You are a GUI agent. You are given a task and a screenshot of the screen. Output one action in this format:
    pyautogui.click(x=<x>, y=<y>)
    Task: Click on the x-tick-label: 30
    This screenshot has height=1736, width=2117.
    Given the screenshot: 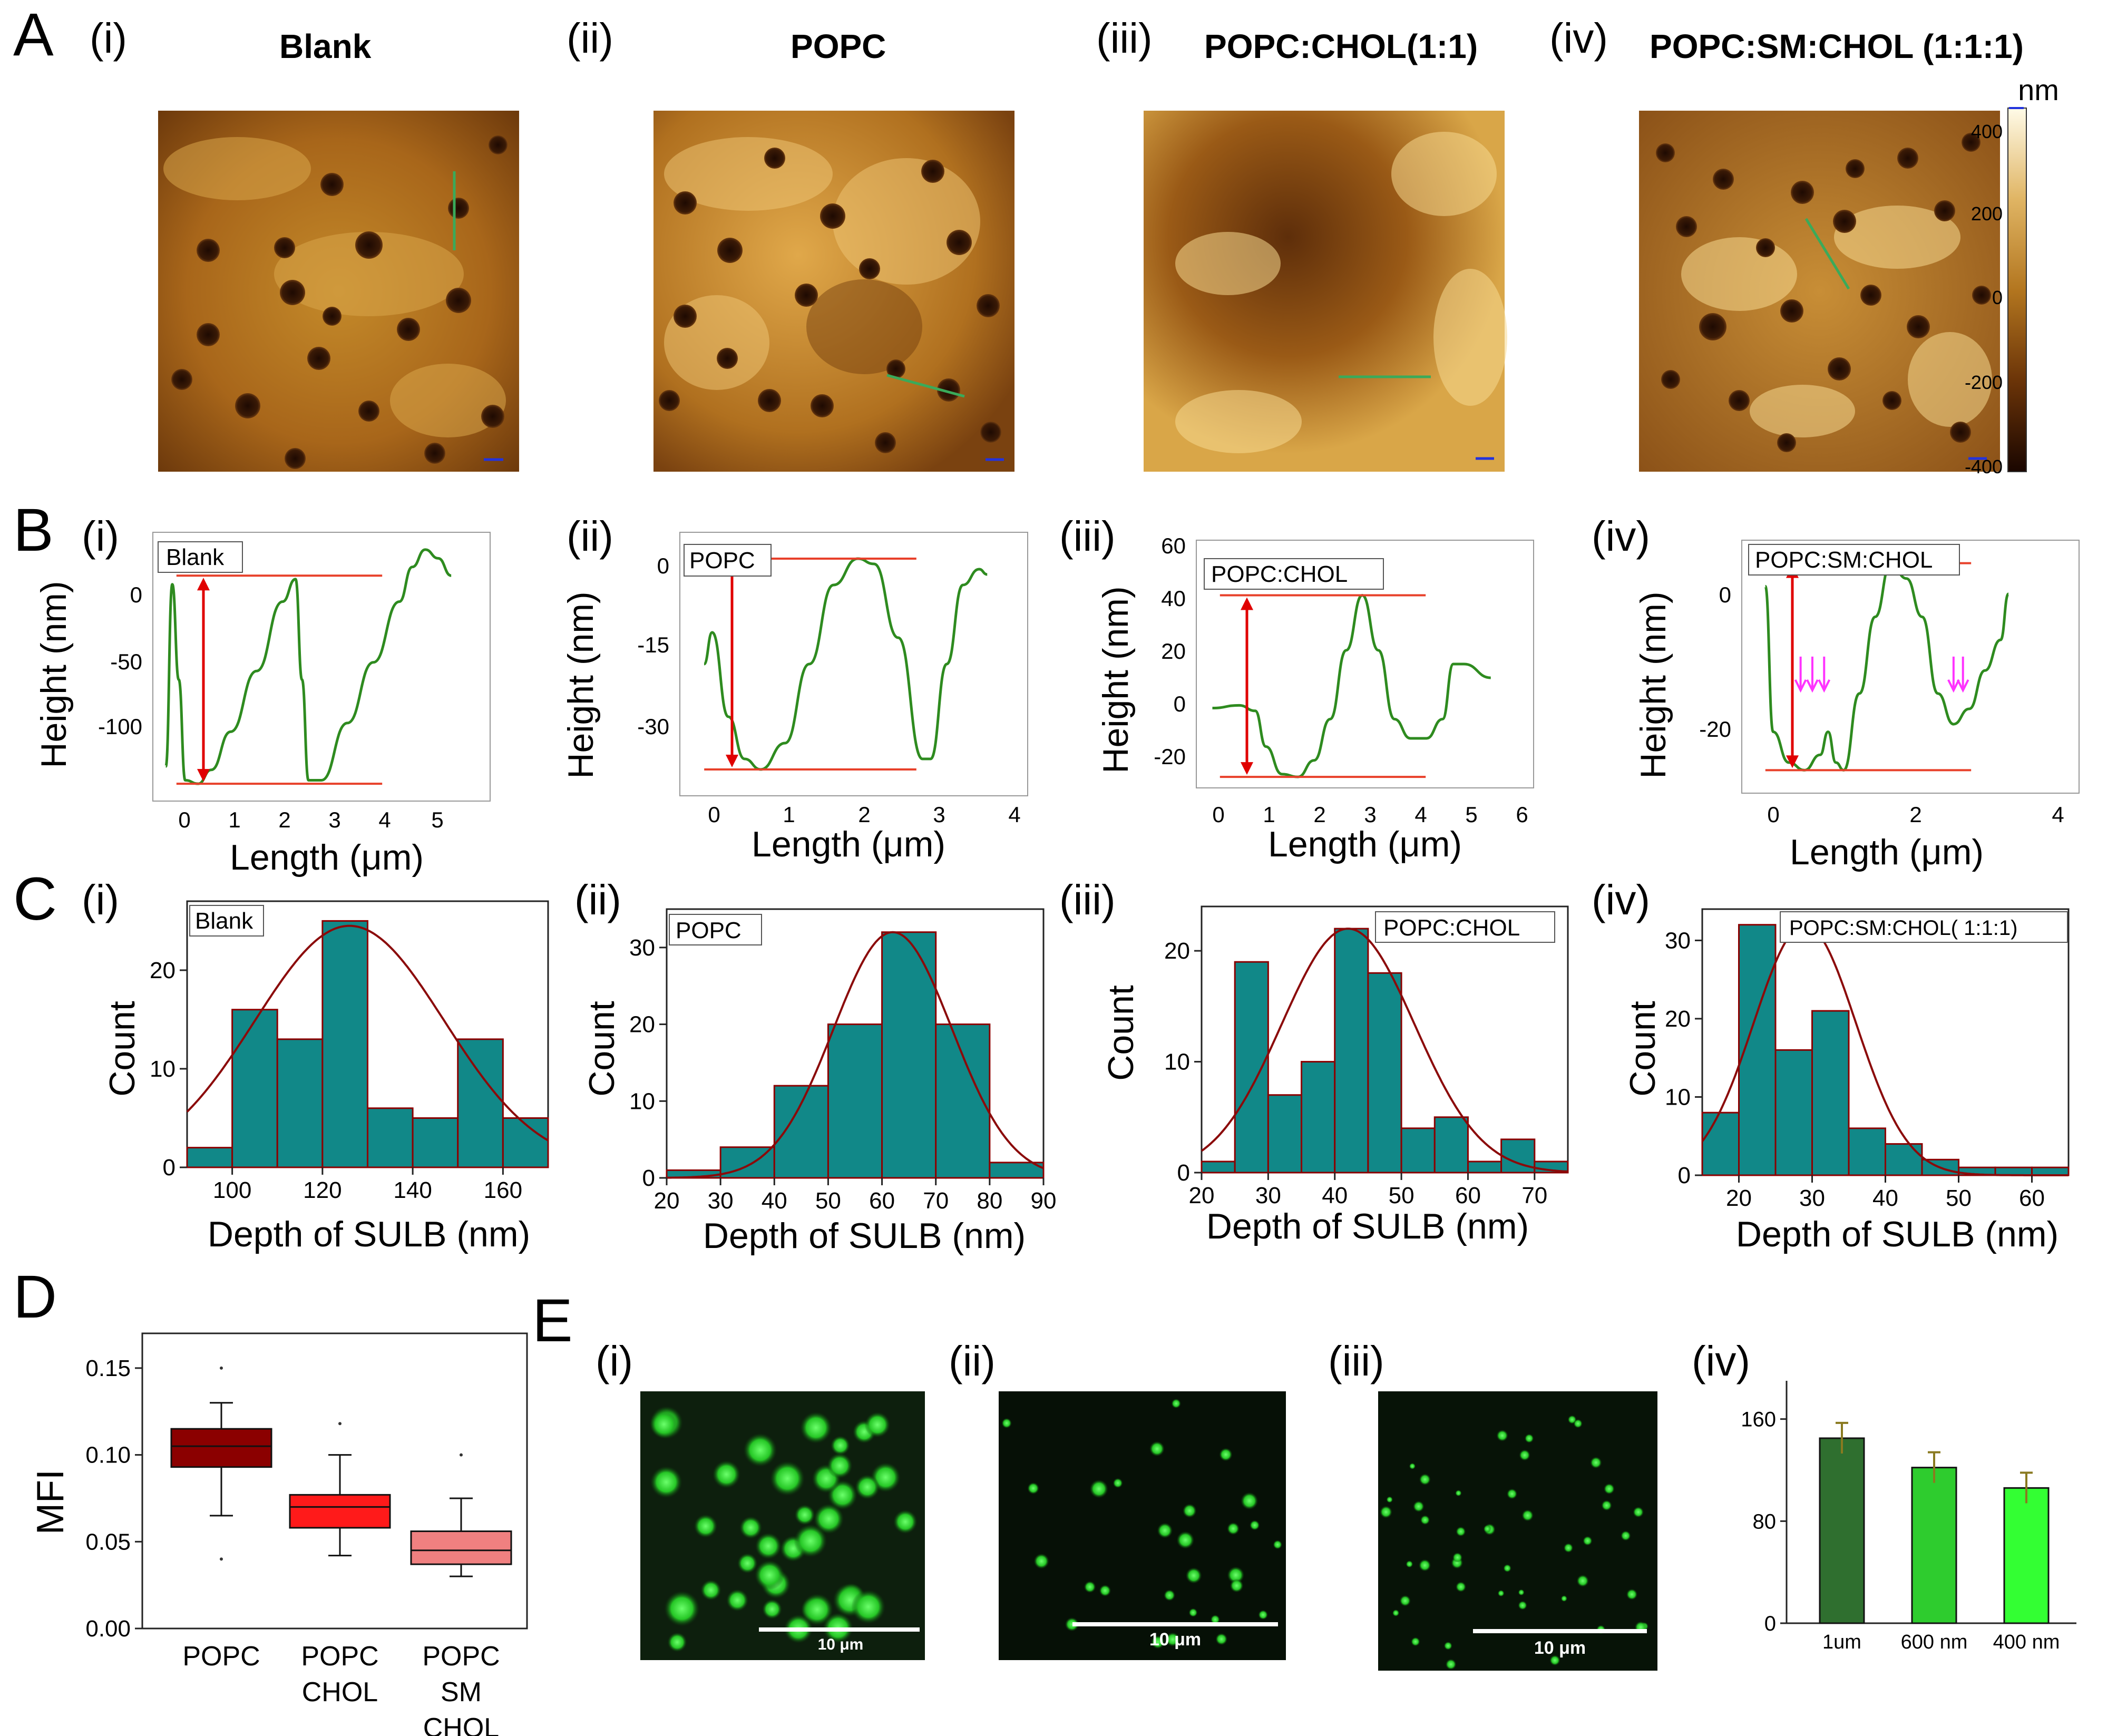 What is the action you would take?
    pyautogui.click(x=1812, y=1198)
    